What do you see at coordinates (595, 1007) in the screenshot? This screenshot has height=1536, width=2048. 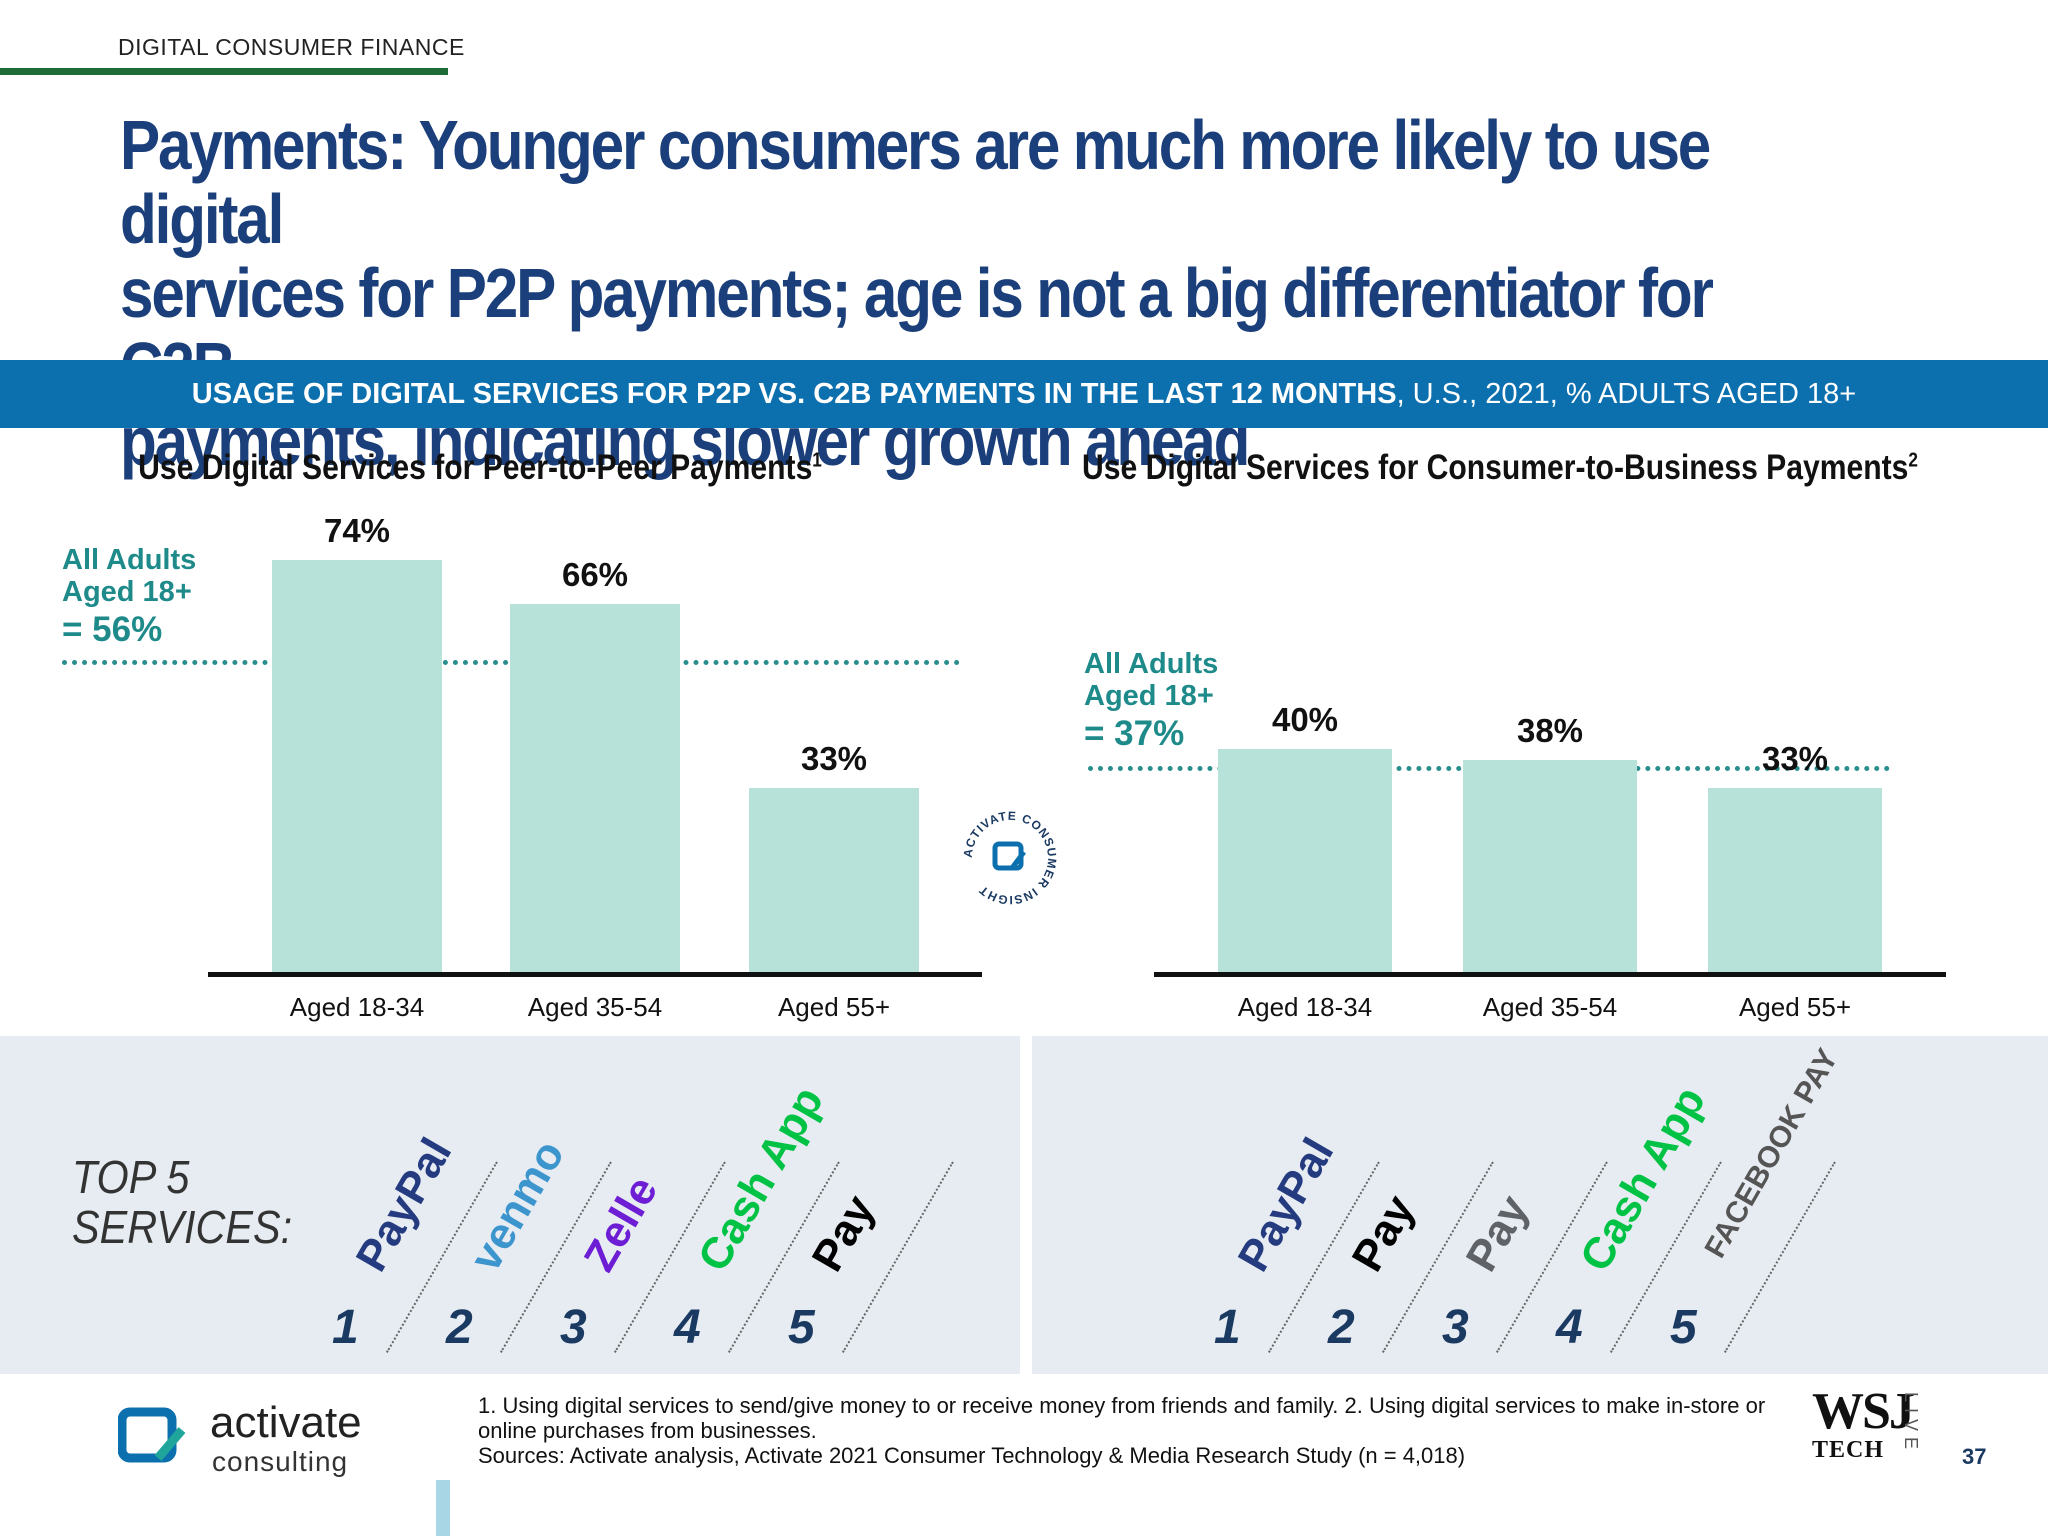 I see `category-label-0-1: Aged 35-54` at bounding box center [595, 1007].